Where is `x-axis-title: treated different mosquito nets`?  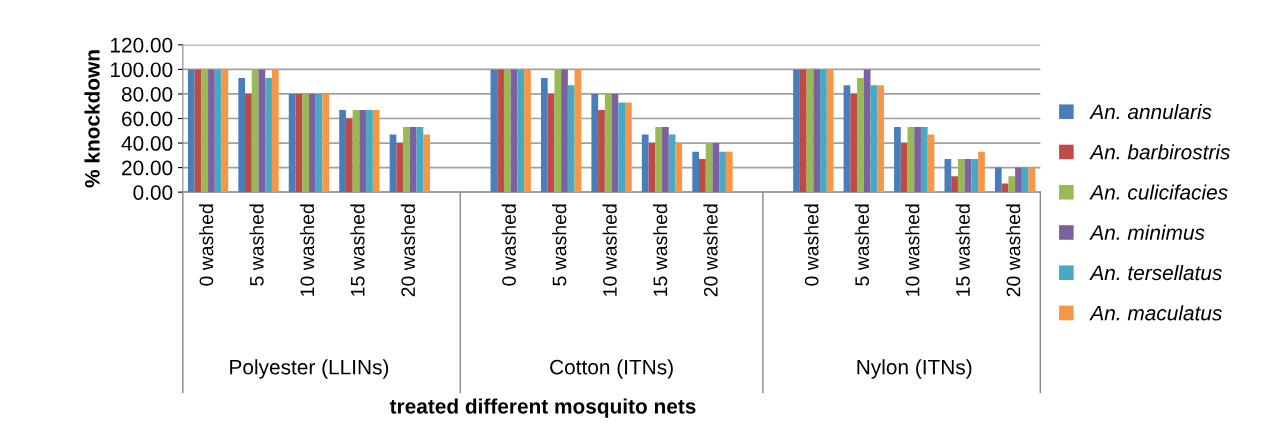
x-axis-title: treated different mosquito nets is located at coordinates (542, 408).